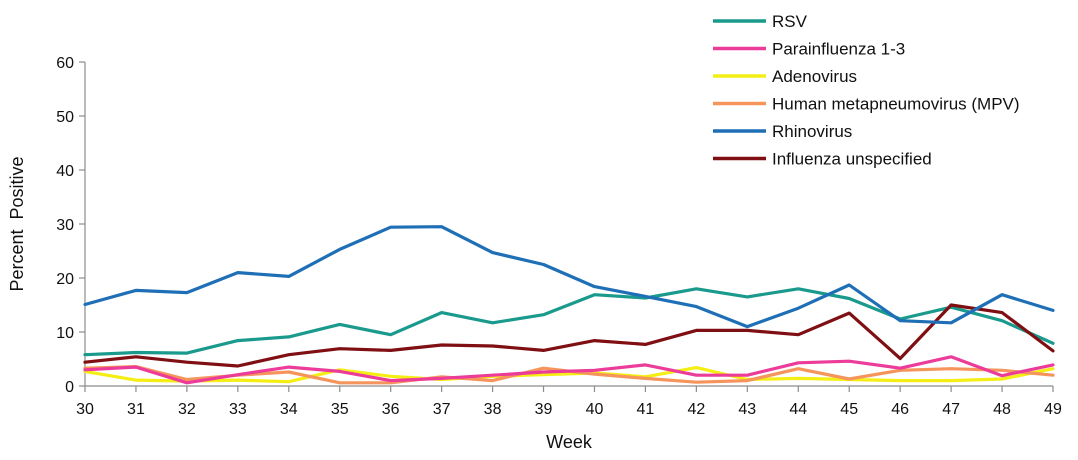  I want to click on series-line-adenovirus, so click(569, 375).